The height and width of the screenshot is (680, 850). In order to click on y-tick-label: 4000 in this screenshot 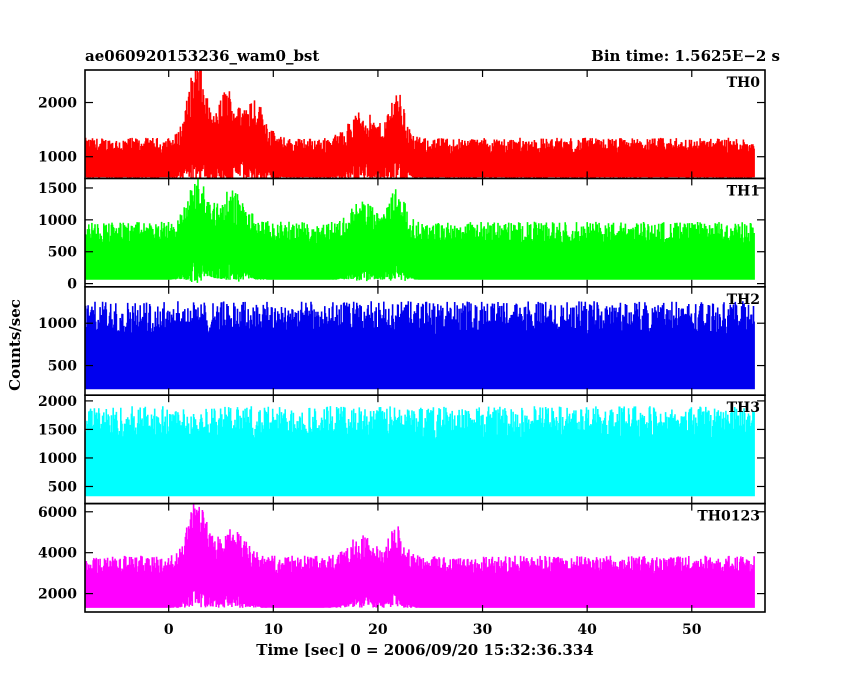, I will do `click(57, 554)`.